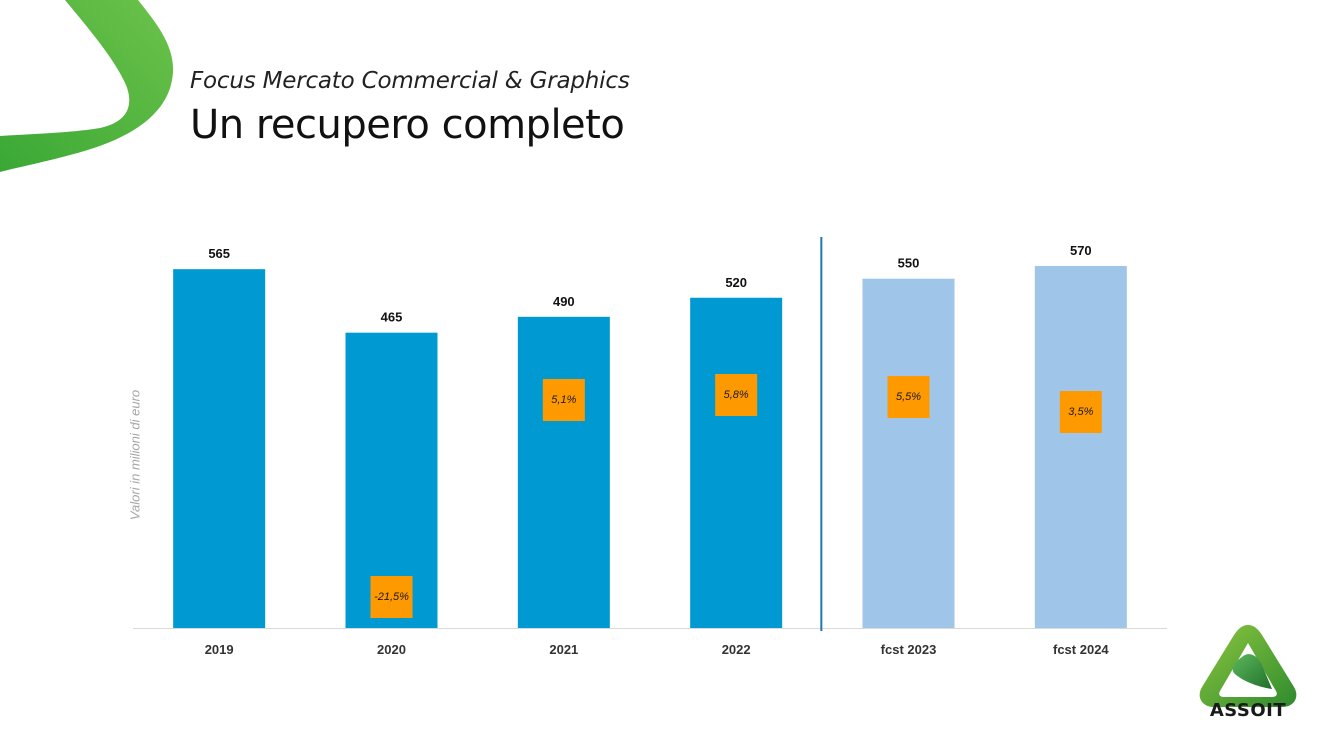 Image resolution: width=1333 pixels, height=750 pixels. What do you see at coordinates (219, 253) in the screenshot?
I see `value-label: 565` at bounding box center [219, 253].